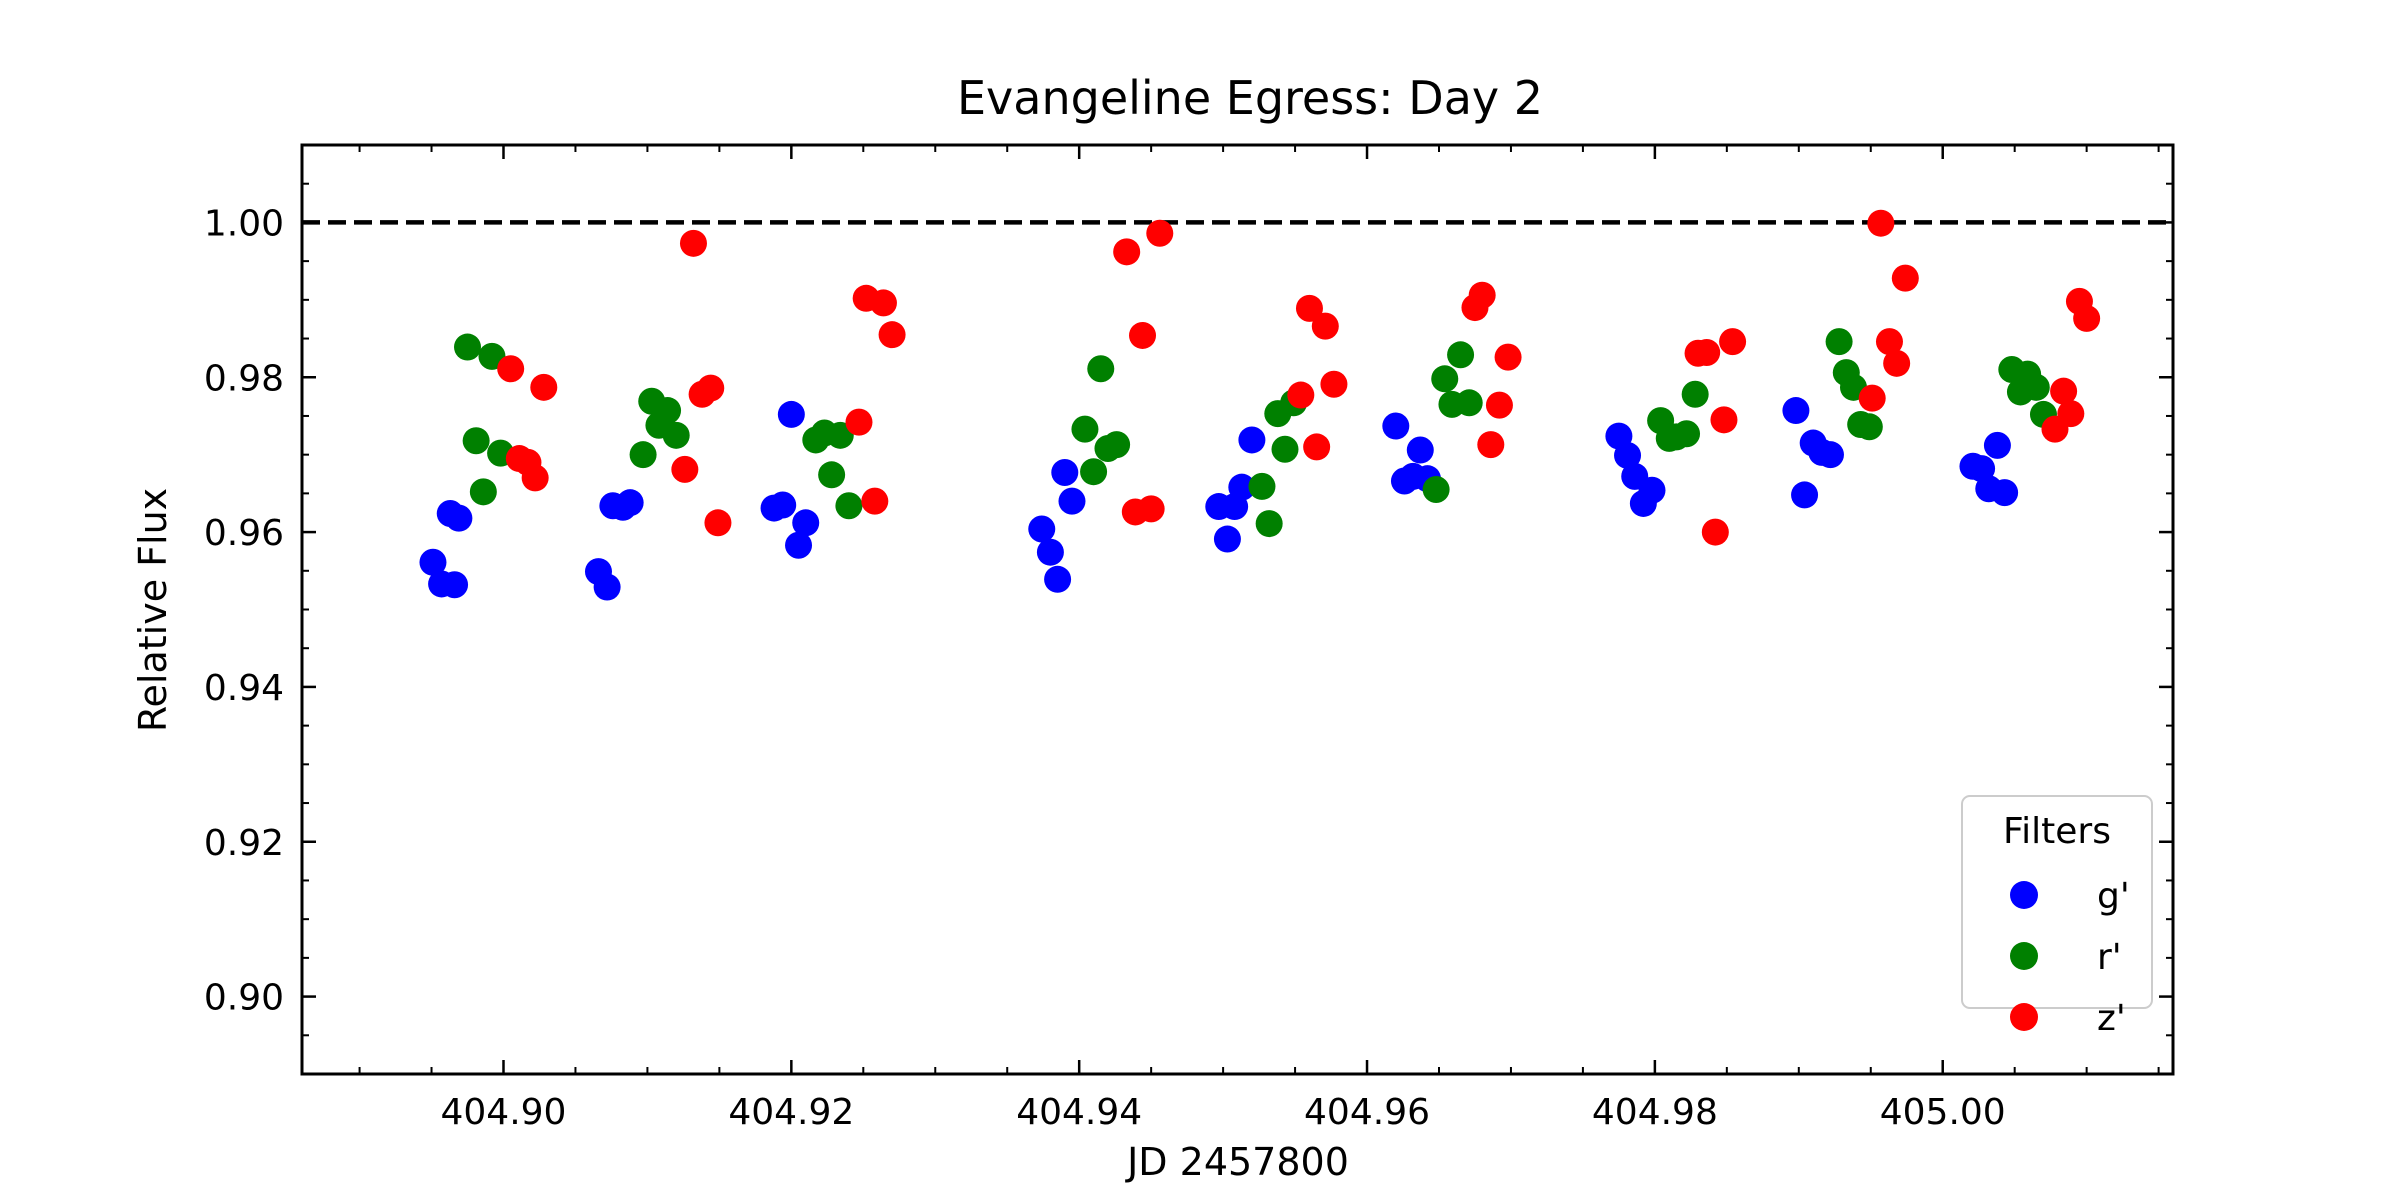 The width and height of the screenshot is (2400, 1200). Describe the element at coordinates (244, 688) in the screenshot. I see `y-tick-label: 0.94` at that location.